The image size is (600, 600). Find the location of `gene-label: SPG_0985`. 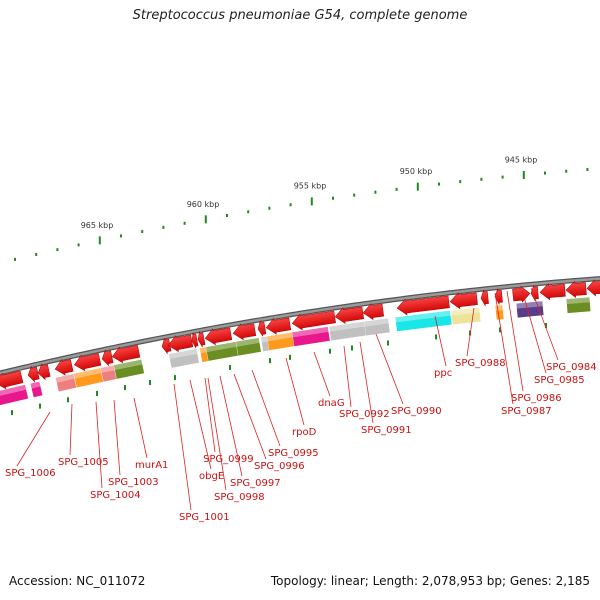

gene-label: SPG_0985 is located at coordinates (559, 380).